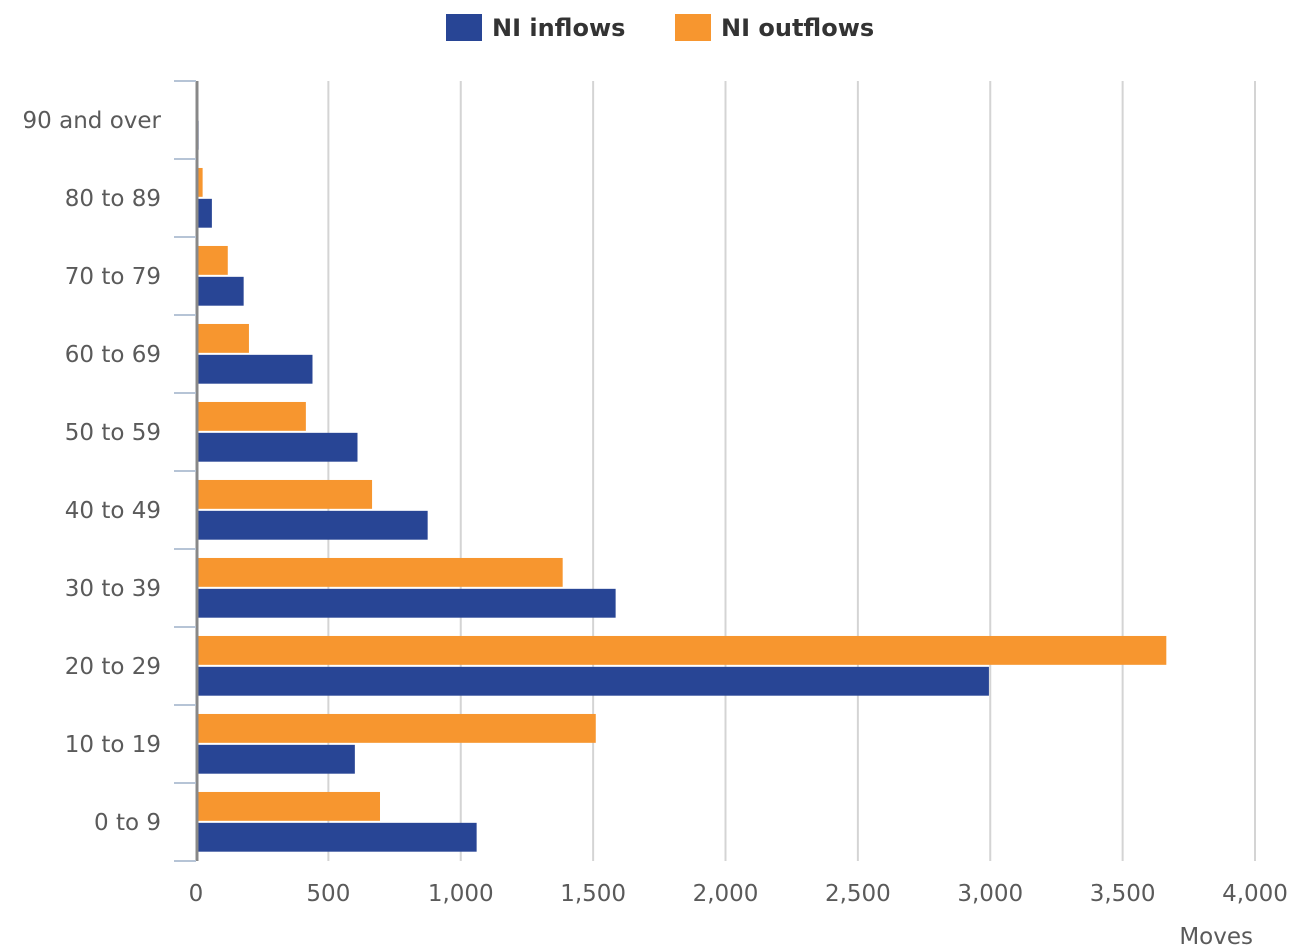  I want to click on y-tick-label: 40 to 49, so click(113, 511).